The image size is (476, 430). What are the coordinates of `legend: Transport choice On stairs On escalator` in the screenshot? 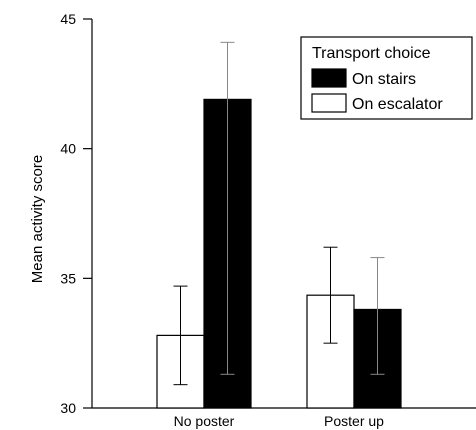 It's located at (386, 78).